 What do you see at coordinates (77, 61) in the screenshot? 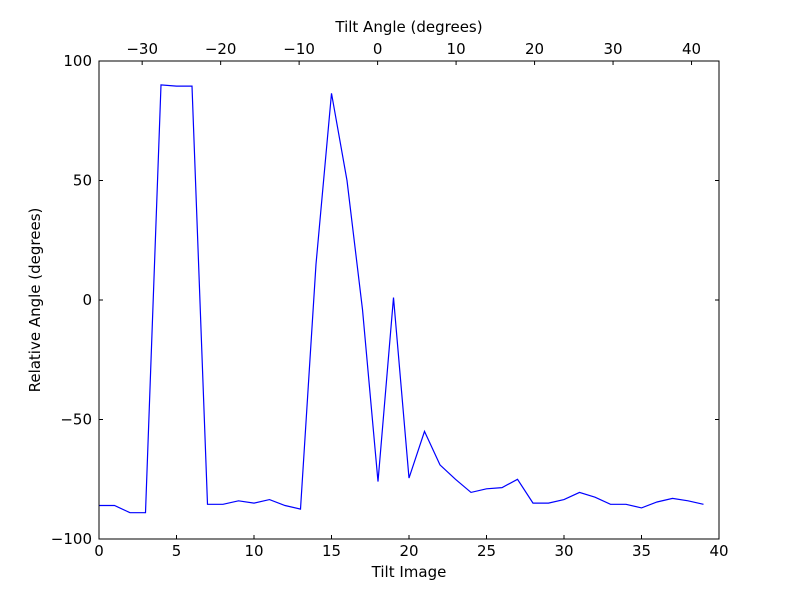
I see `y-tick-label: 100` at bounding box center [77, 61].